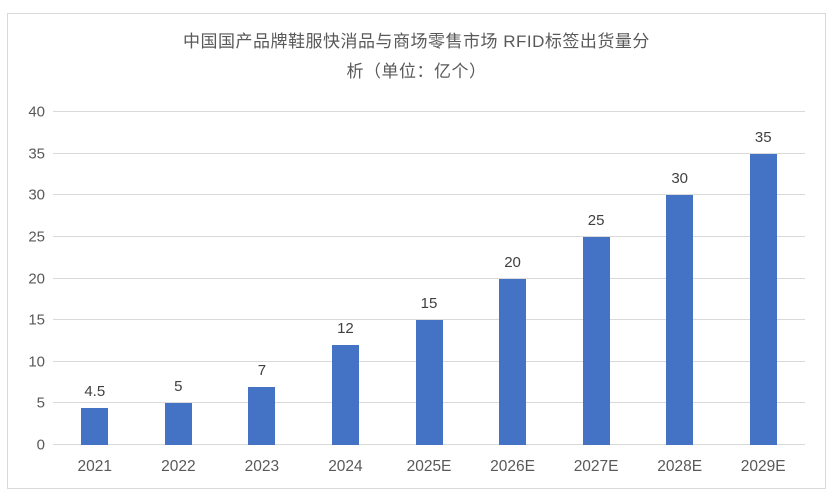  I want to click on x-axis-tick-label-2022: 2022, so click(178, 466).